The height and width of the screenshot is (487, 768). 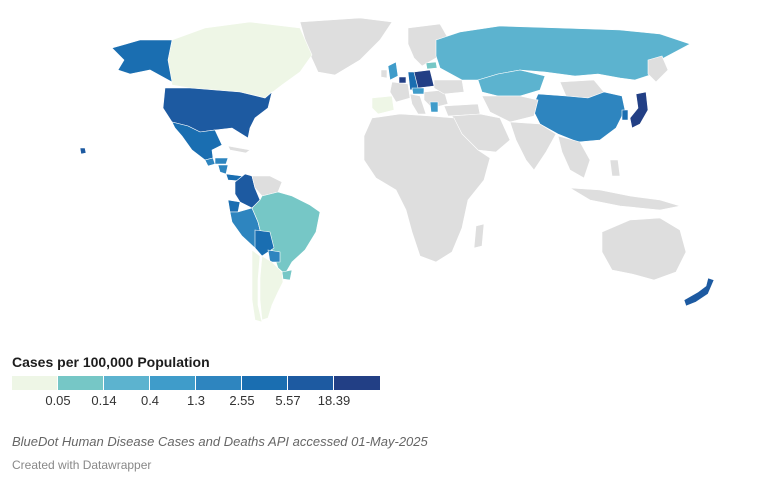 What do you see at coordinates (104, 400) in the screenshot?
I see `legend-tick-label: 0.14` at bounding box center [104, 400].